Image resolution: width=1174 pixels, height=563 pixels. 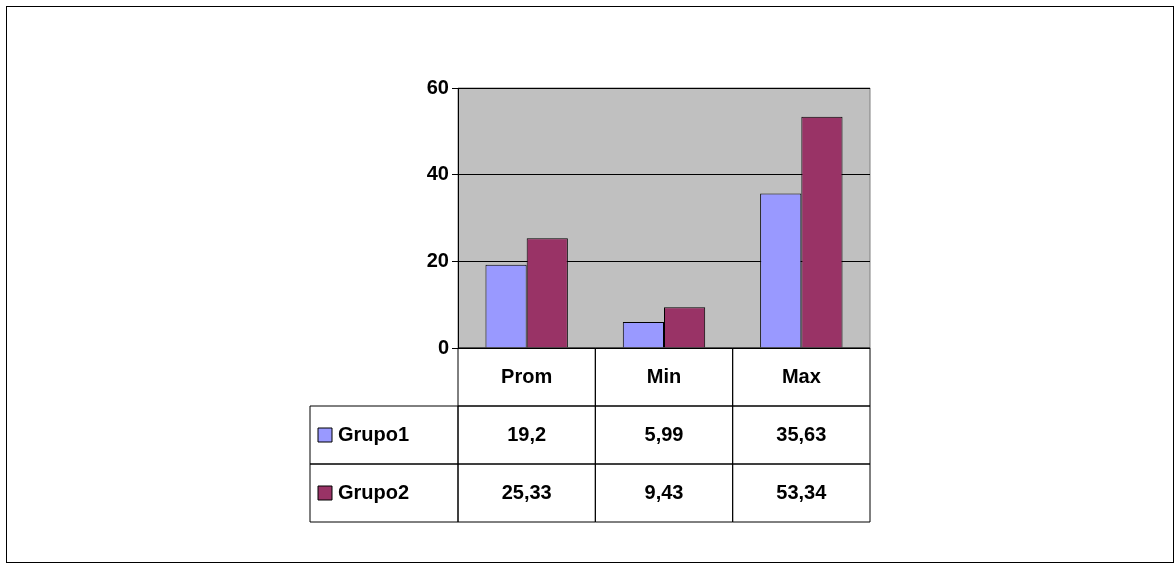 What do you see at coordinates (443, 346) in the screenshot?
I see `y-tick-label: 0` at bounding box center [443, 346].